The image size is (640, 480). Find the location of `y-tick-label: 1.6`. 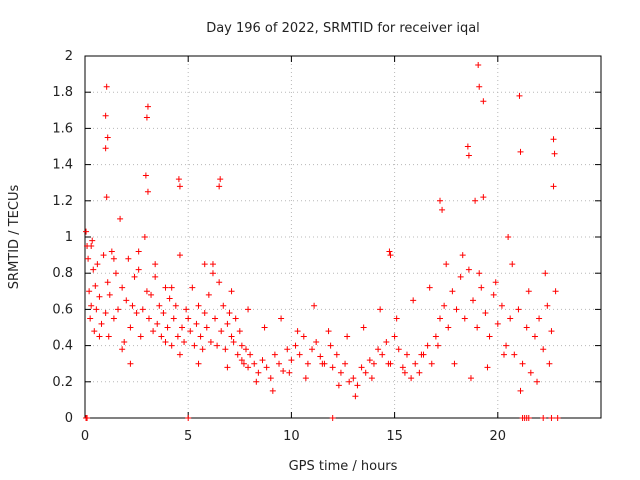

y-tick-label: 1.6 is located at coordinates (62, 128).